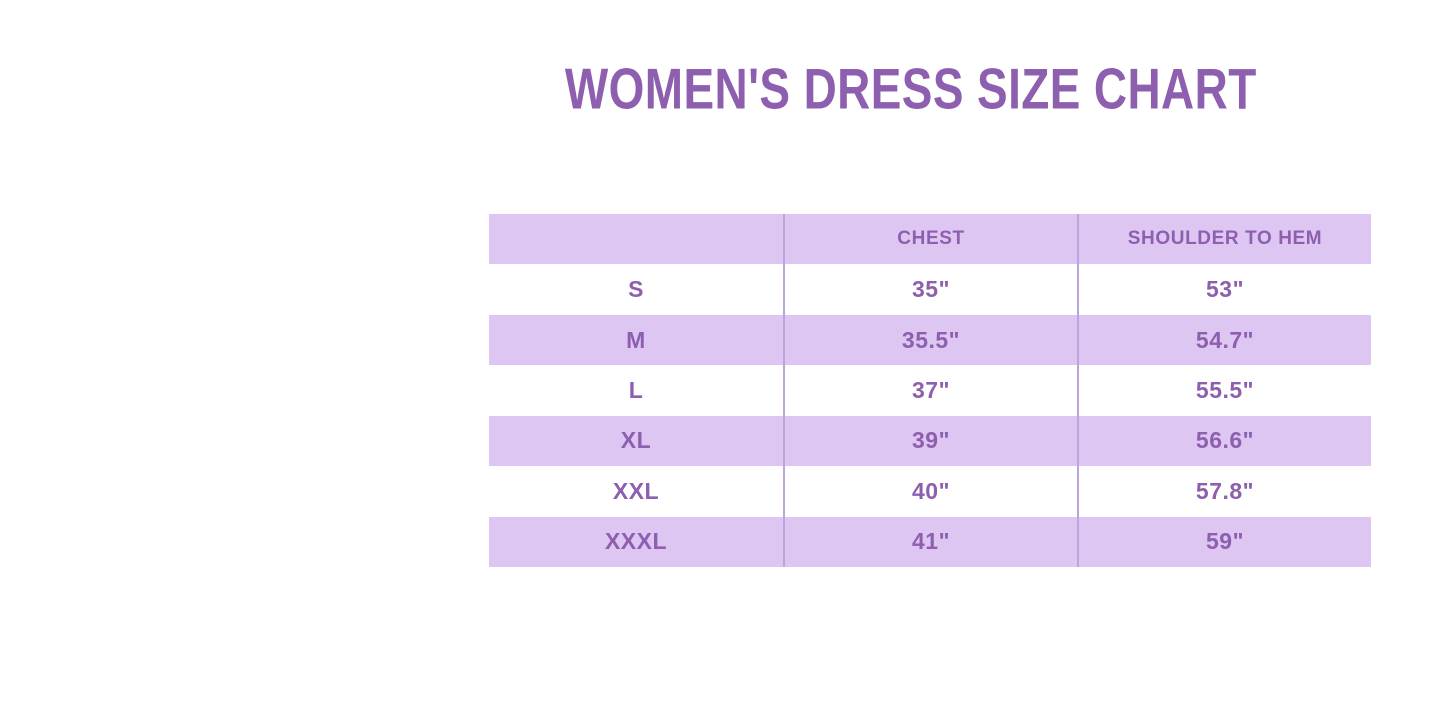 This screenshot has height=723, width=1445. I want to click on chest-value: 40", so click(930, 491).